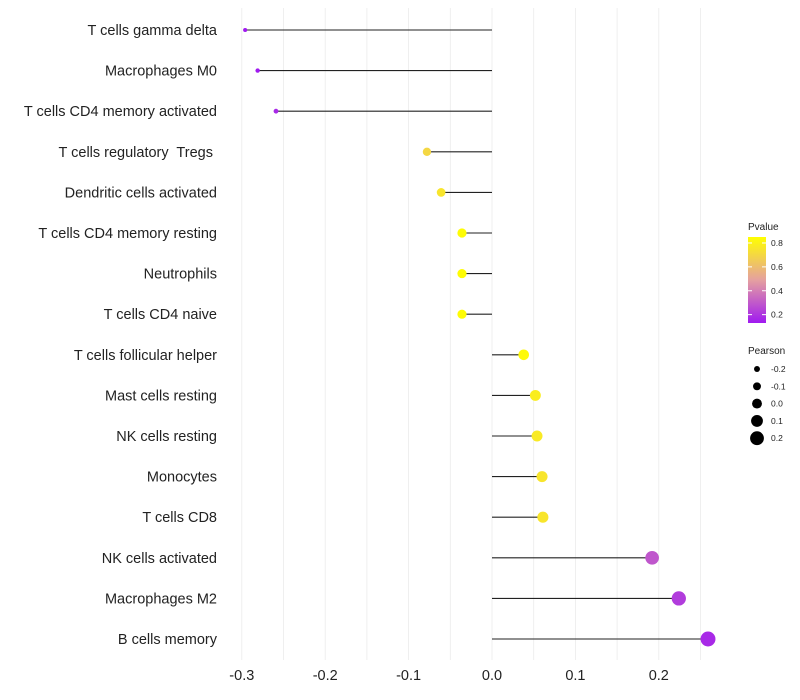 The height and width of the screenshot is (700, 800). I want to click on category-label: T cells regulatory Tregs, so click(138, 153).